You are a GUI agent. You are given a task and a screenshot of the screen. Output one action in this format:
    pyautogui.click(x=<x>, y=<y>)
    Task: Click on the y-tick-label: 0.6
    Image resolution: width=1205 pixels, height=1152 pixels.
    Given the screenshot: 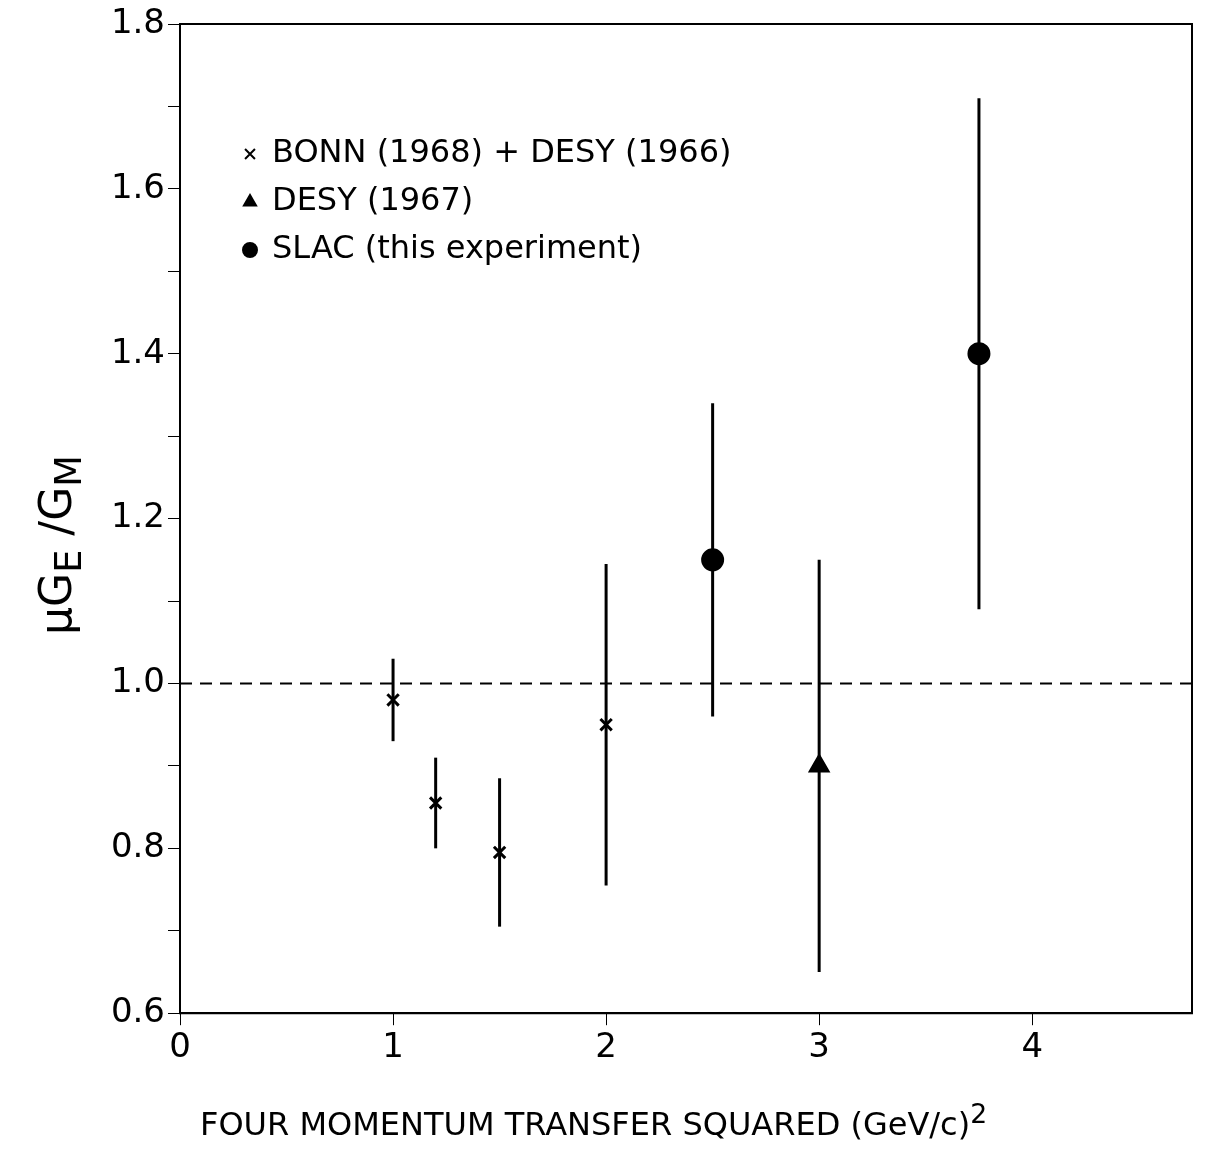 What is the action you would take?
    pyautogui.click(x=137, y=1010)
    